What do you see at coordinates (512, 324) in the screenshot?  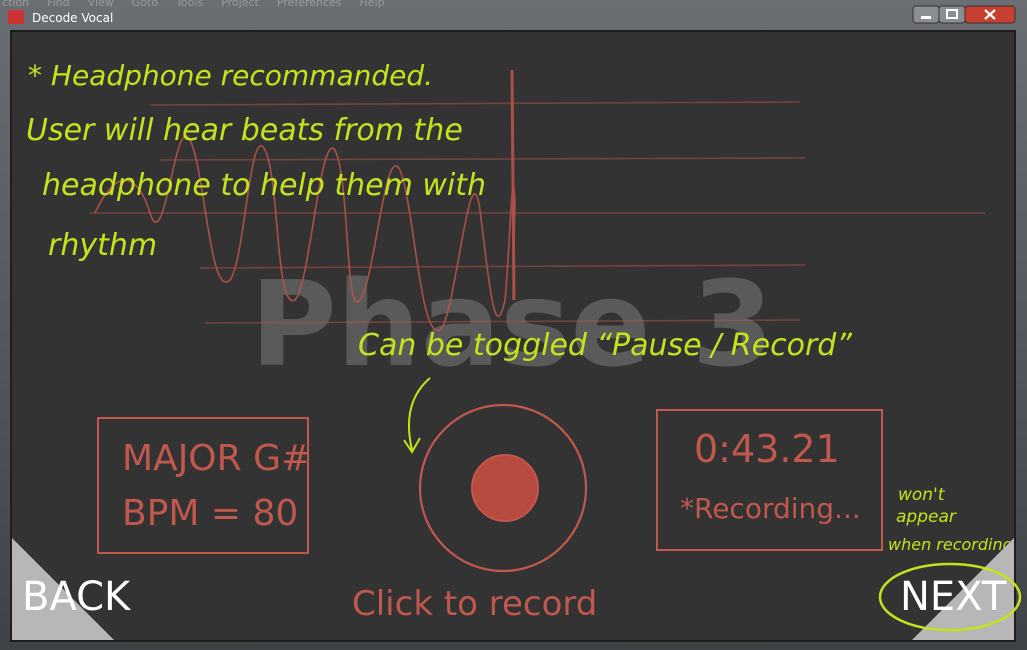 I see `phase-watermark: Phase 3` at bounding box center [512, 324].